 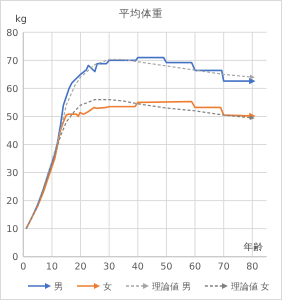 What do you see at coordinates (107, 287) in the screenshot?
I see `legend-label: 女` at bounding box center [107, 287].